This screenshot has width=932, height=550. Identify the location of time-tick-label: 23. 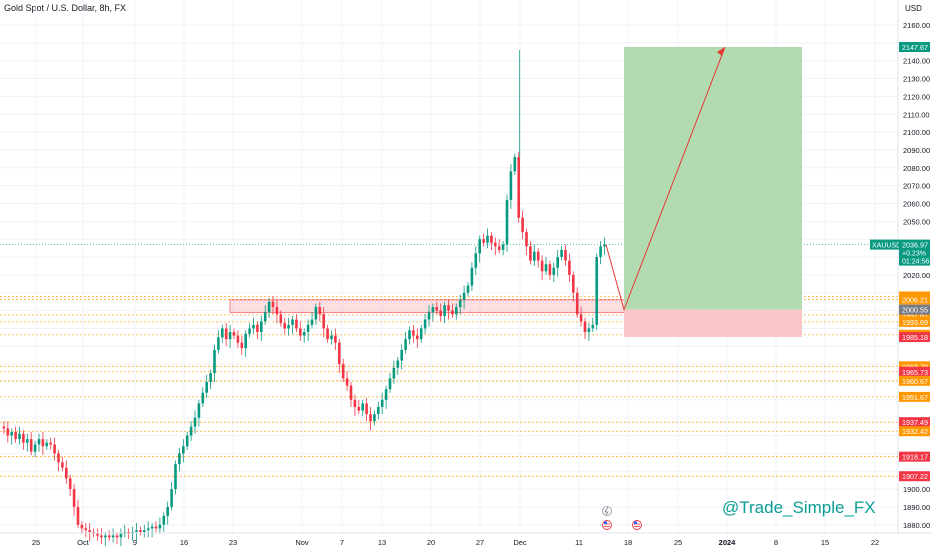
(233, 542).